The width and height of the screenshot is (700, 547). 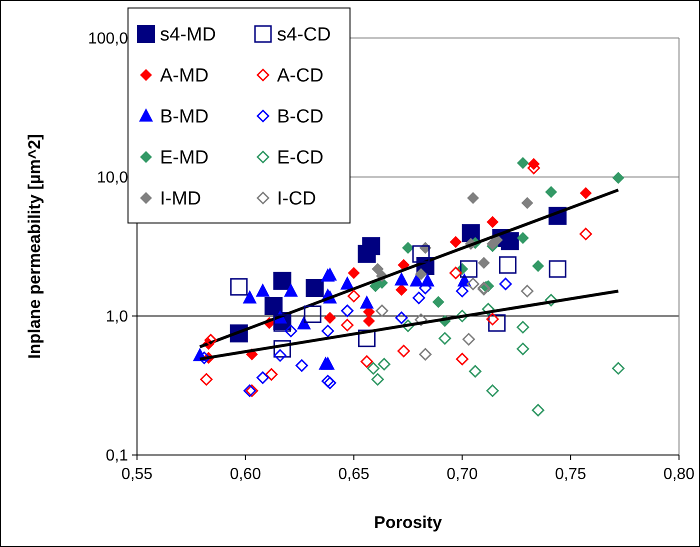 I want to click on legend-label: s4-MD, so click(x=188, y=35).